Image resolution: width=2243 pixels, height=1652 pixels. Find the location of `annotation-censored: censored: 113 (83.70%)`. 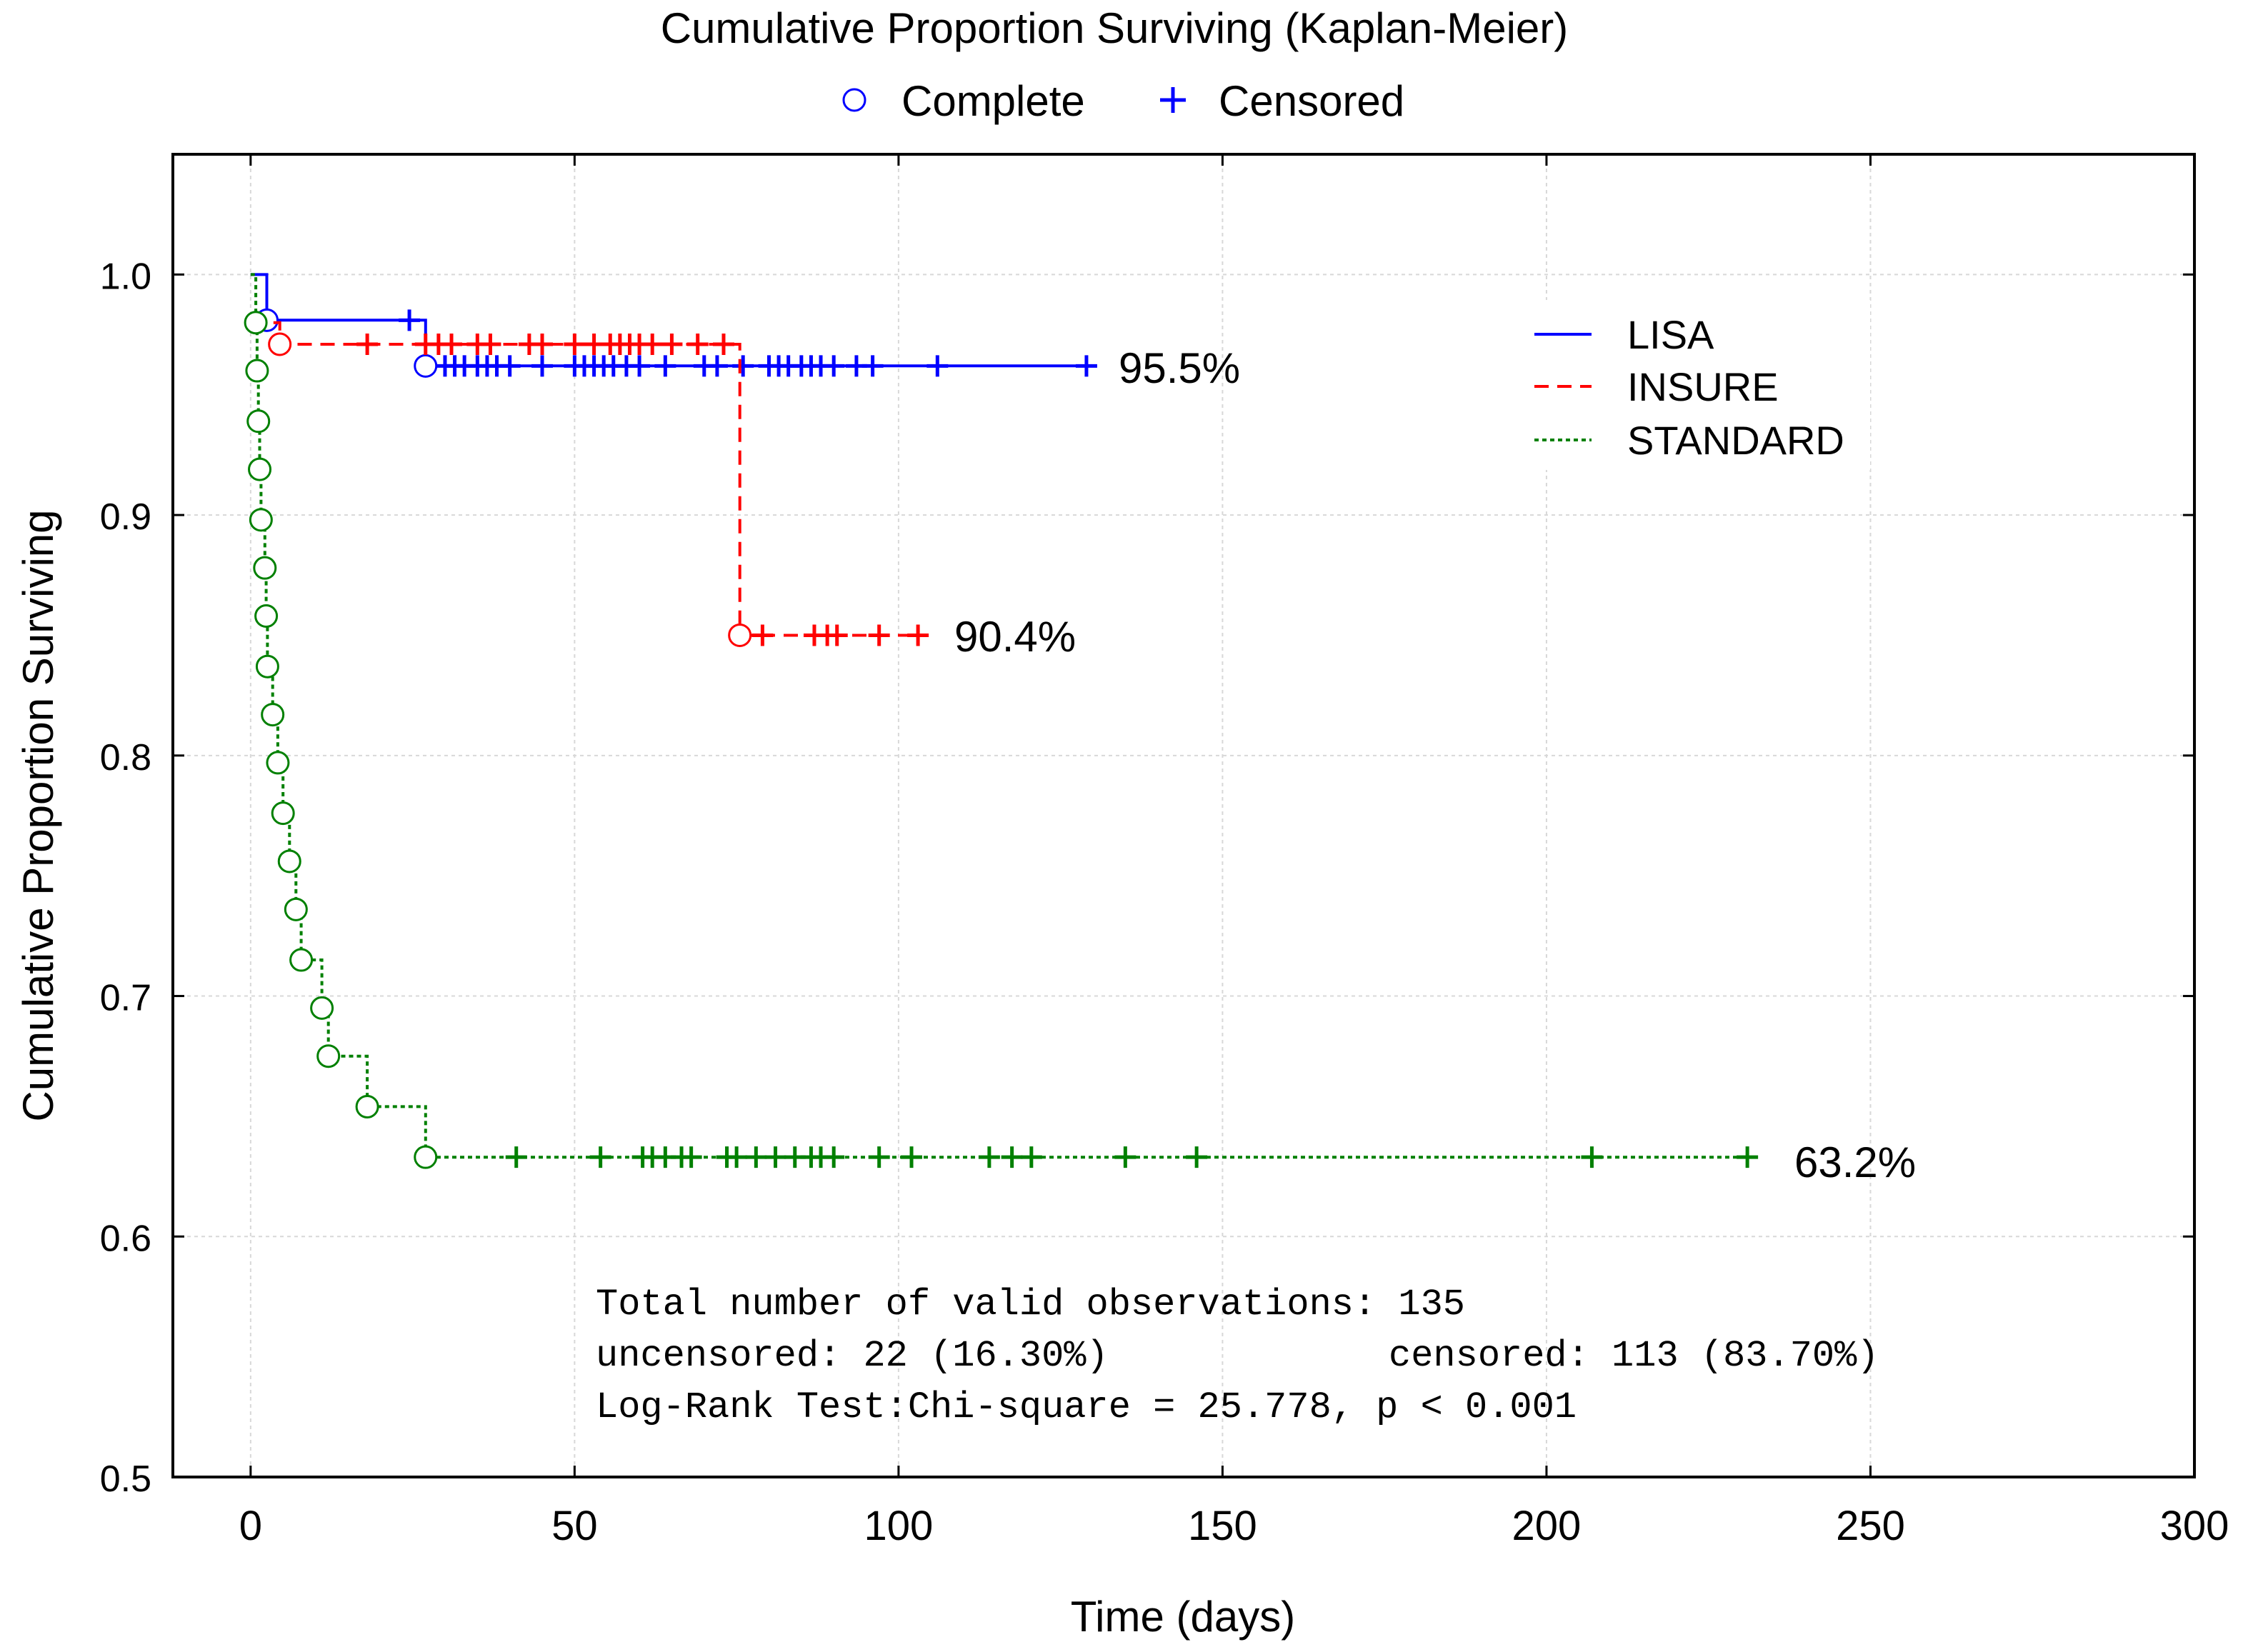

annotation-censored: censored: 113 (83.70%) is located at coordinates (1634, 1356).